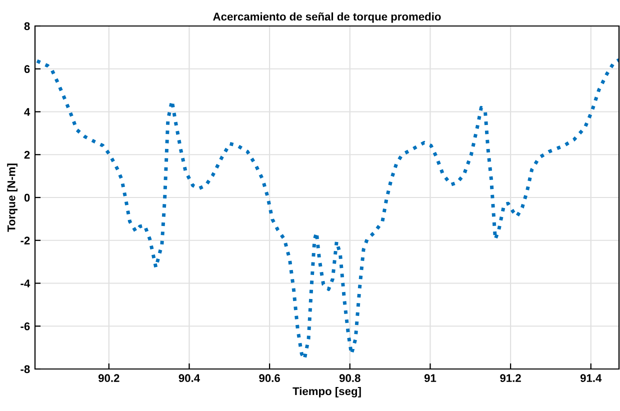 Image resolution: width=620 pixels, height=411 pixels. Describe the element at coordinates (27, 26) in the screenshot. I see `y-tick-label: 8` at that location.